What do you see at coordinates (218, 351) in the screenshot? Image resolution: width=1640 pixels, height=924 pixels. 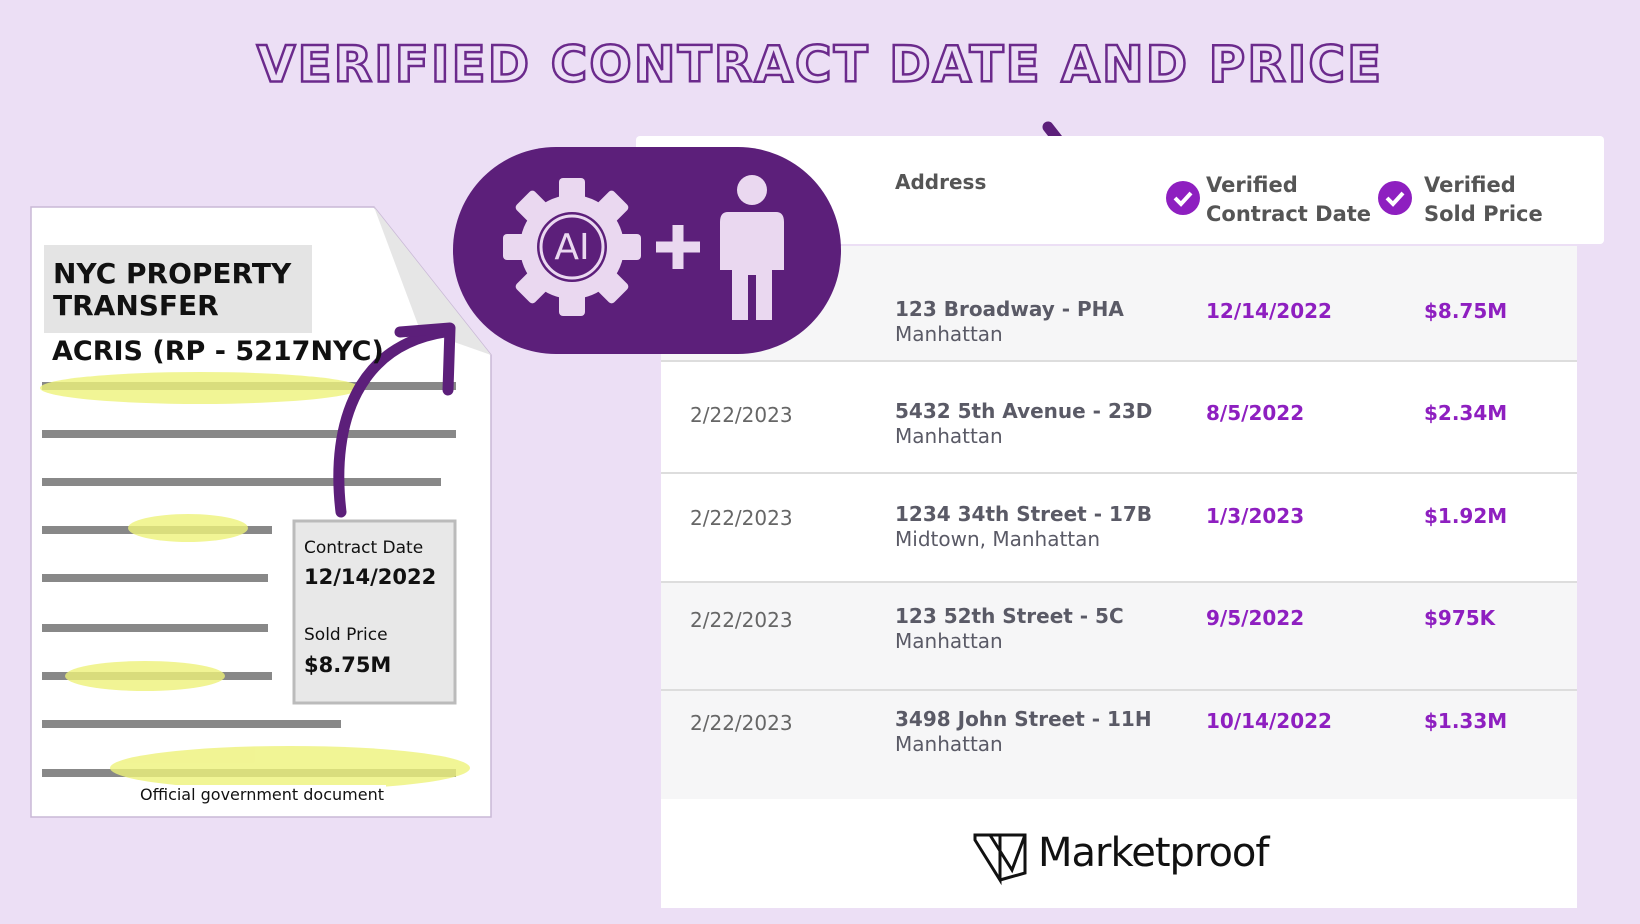 I see `form-name: ACRIS (RP - 5217NYC)` at bounding box center [218, 351].